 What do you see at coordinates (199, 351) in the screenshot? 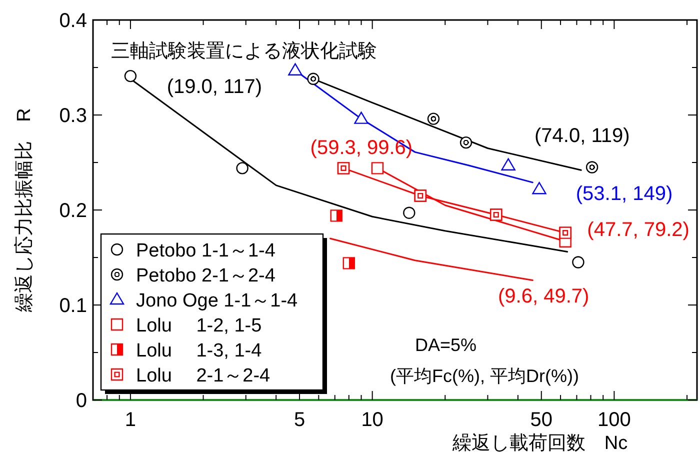
I see `legend-label: Lolu 1-3, 1-4` at bounding box center [199, 351].